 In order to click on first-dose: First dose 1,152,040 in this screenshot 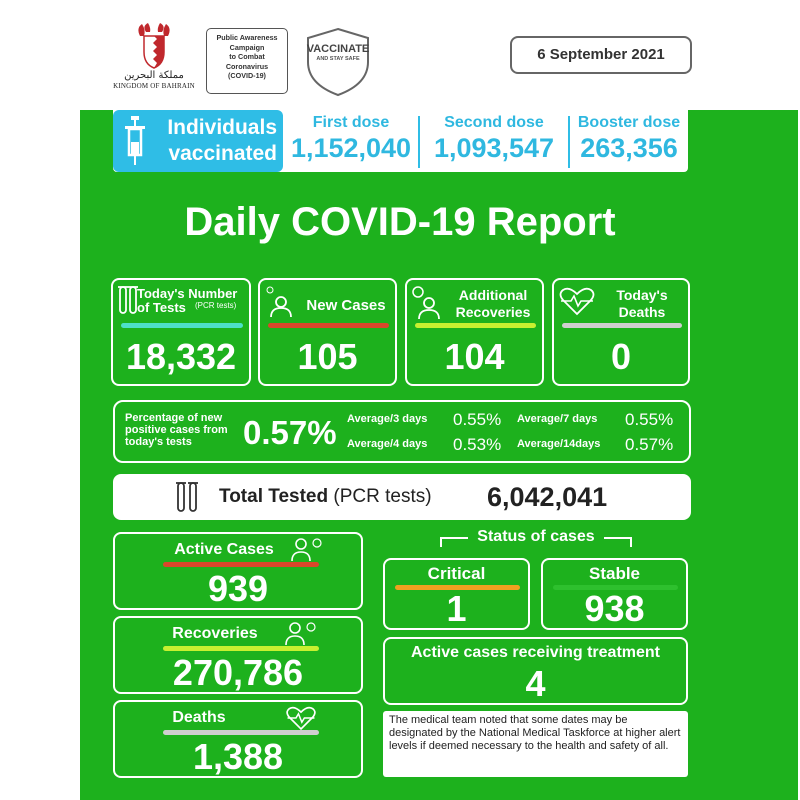, I will do `click(351, 139)`.